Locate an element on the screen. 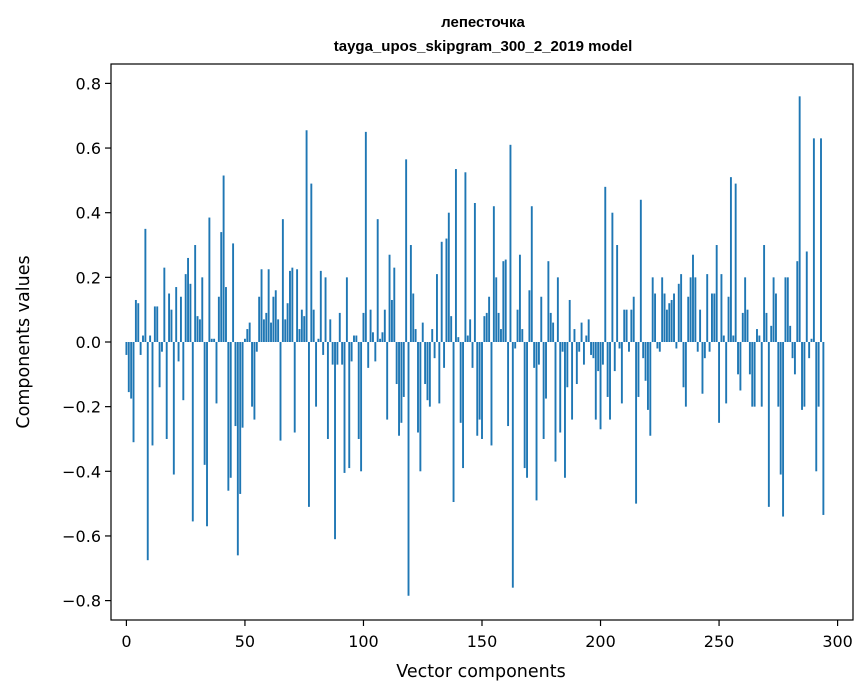 This screenshot has height=696, width=867. y-tick-label: −0.8 is located at coordinates (81, 601).